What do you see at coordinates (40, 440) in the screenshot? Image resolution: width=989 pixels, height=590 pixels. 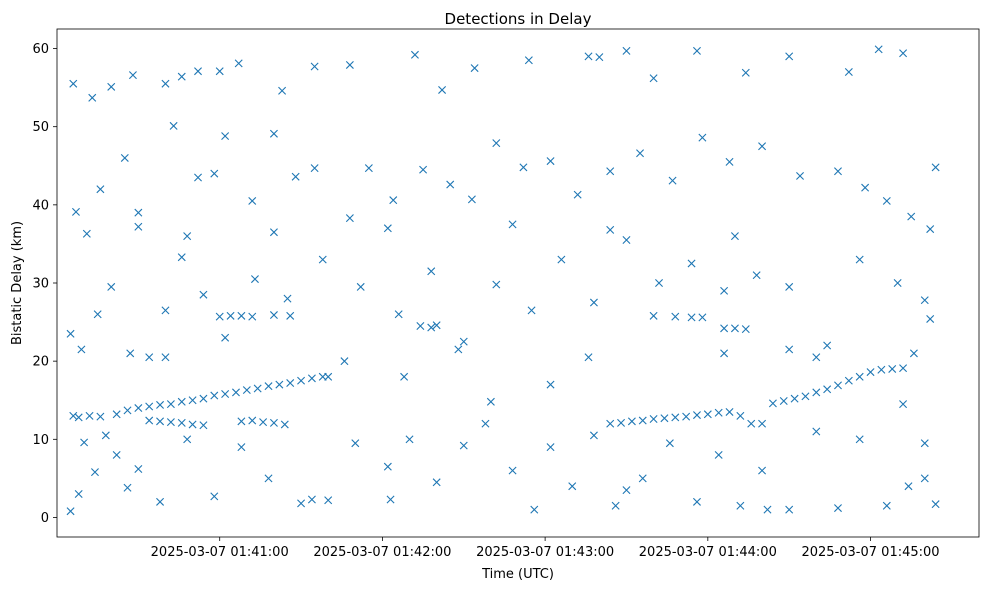 I see `y-tick-label: 10` at bounding box center [40, 440].